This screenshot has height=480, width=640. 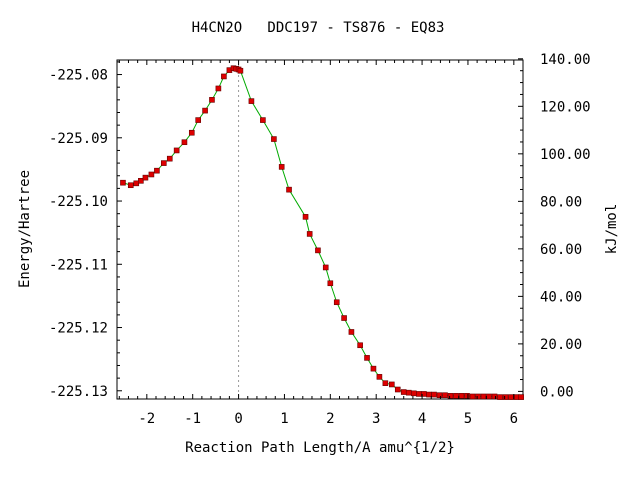 I want to click on chart-title: H4CN2O DDC197 - TS876 - EQ83, so click(x=318, y=28).